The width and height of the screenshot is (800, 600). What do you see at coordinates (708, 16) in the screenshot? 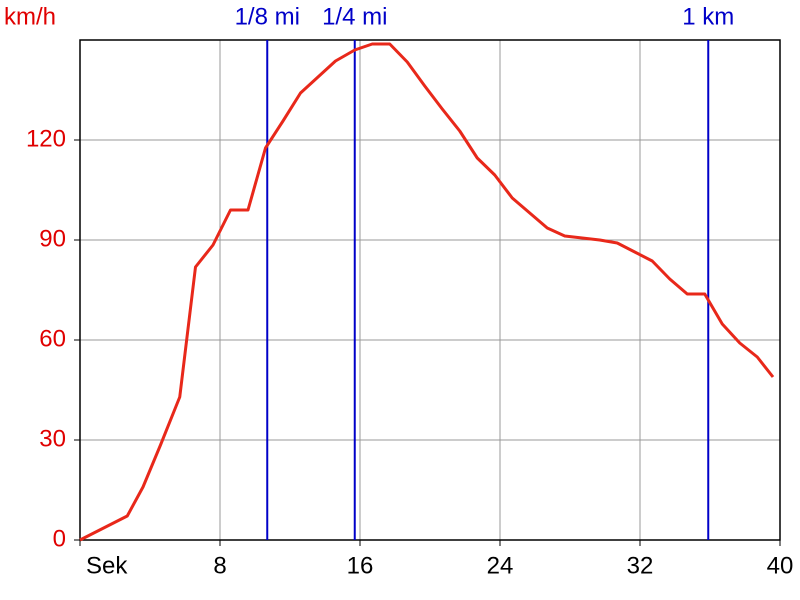
I see `distance-marker-label: 1 km` at bounding box center [708, 16].